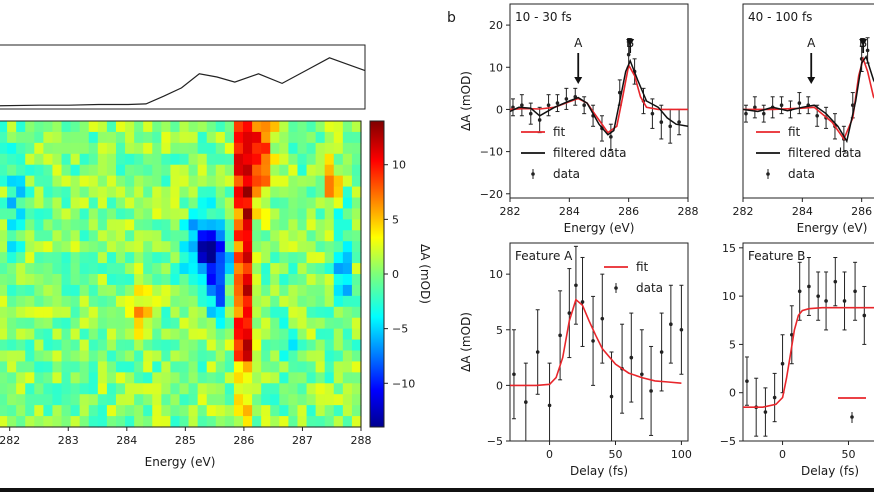 This screenshot has height=492, width=874. Describe the element at coordinates (728, 441) in the screenshot. I see `y-tick-label: −5` at that location.